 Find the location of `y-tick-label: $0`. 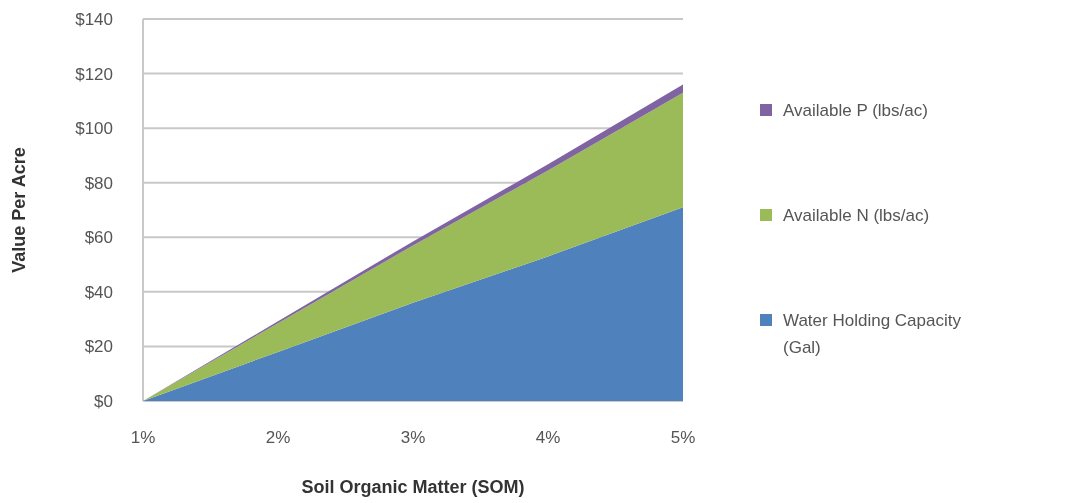

y-tick-label: $0 is located at coordinates (103, 401).